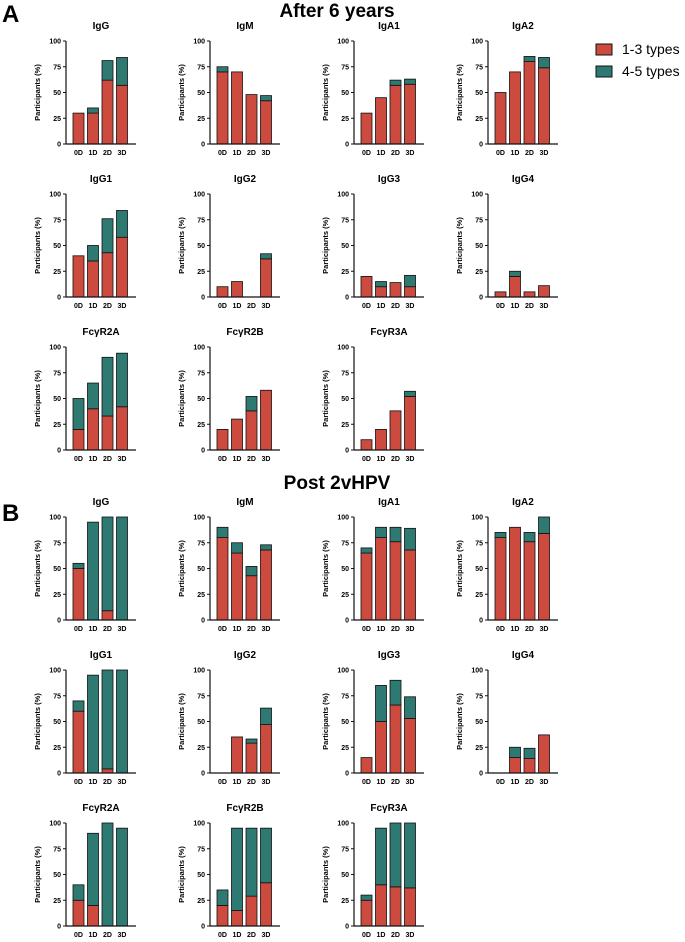  I want to click on chart-after-6-years-igg3-xtick-label-3d: 3D, so click(410, 306).